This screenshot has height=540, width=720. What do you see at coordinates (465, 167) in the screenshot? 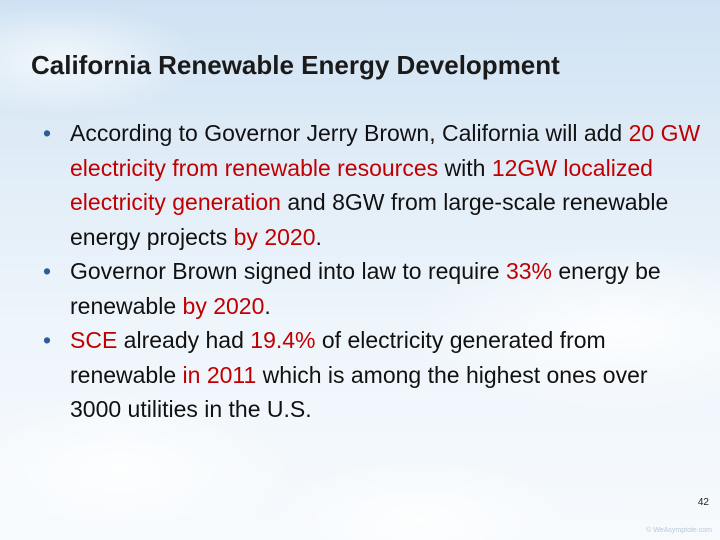
I see `bullet-text: with` at bounding box center [465, 167].